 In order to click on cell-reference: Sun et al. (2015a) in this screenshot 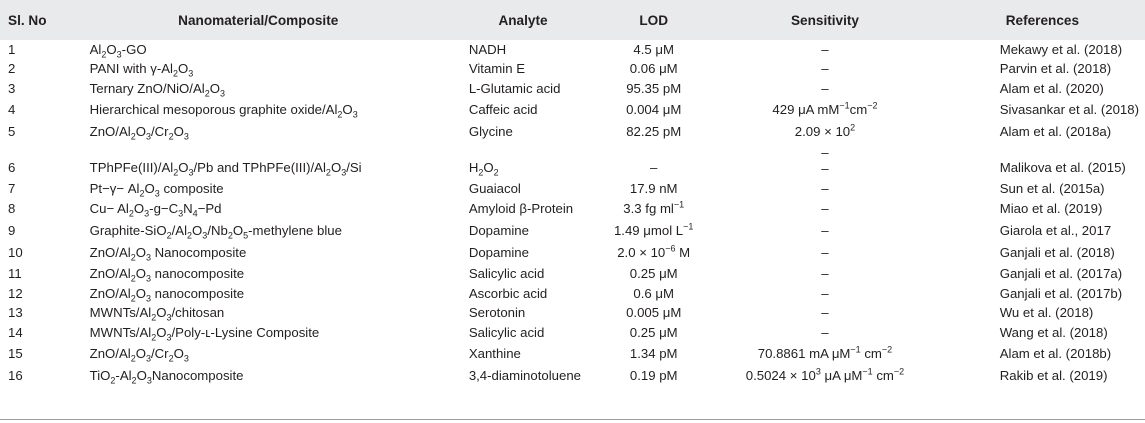, I will do `click(1052, 188)`.